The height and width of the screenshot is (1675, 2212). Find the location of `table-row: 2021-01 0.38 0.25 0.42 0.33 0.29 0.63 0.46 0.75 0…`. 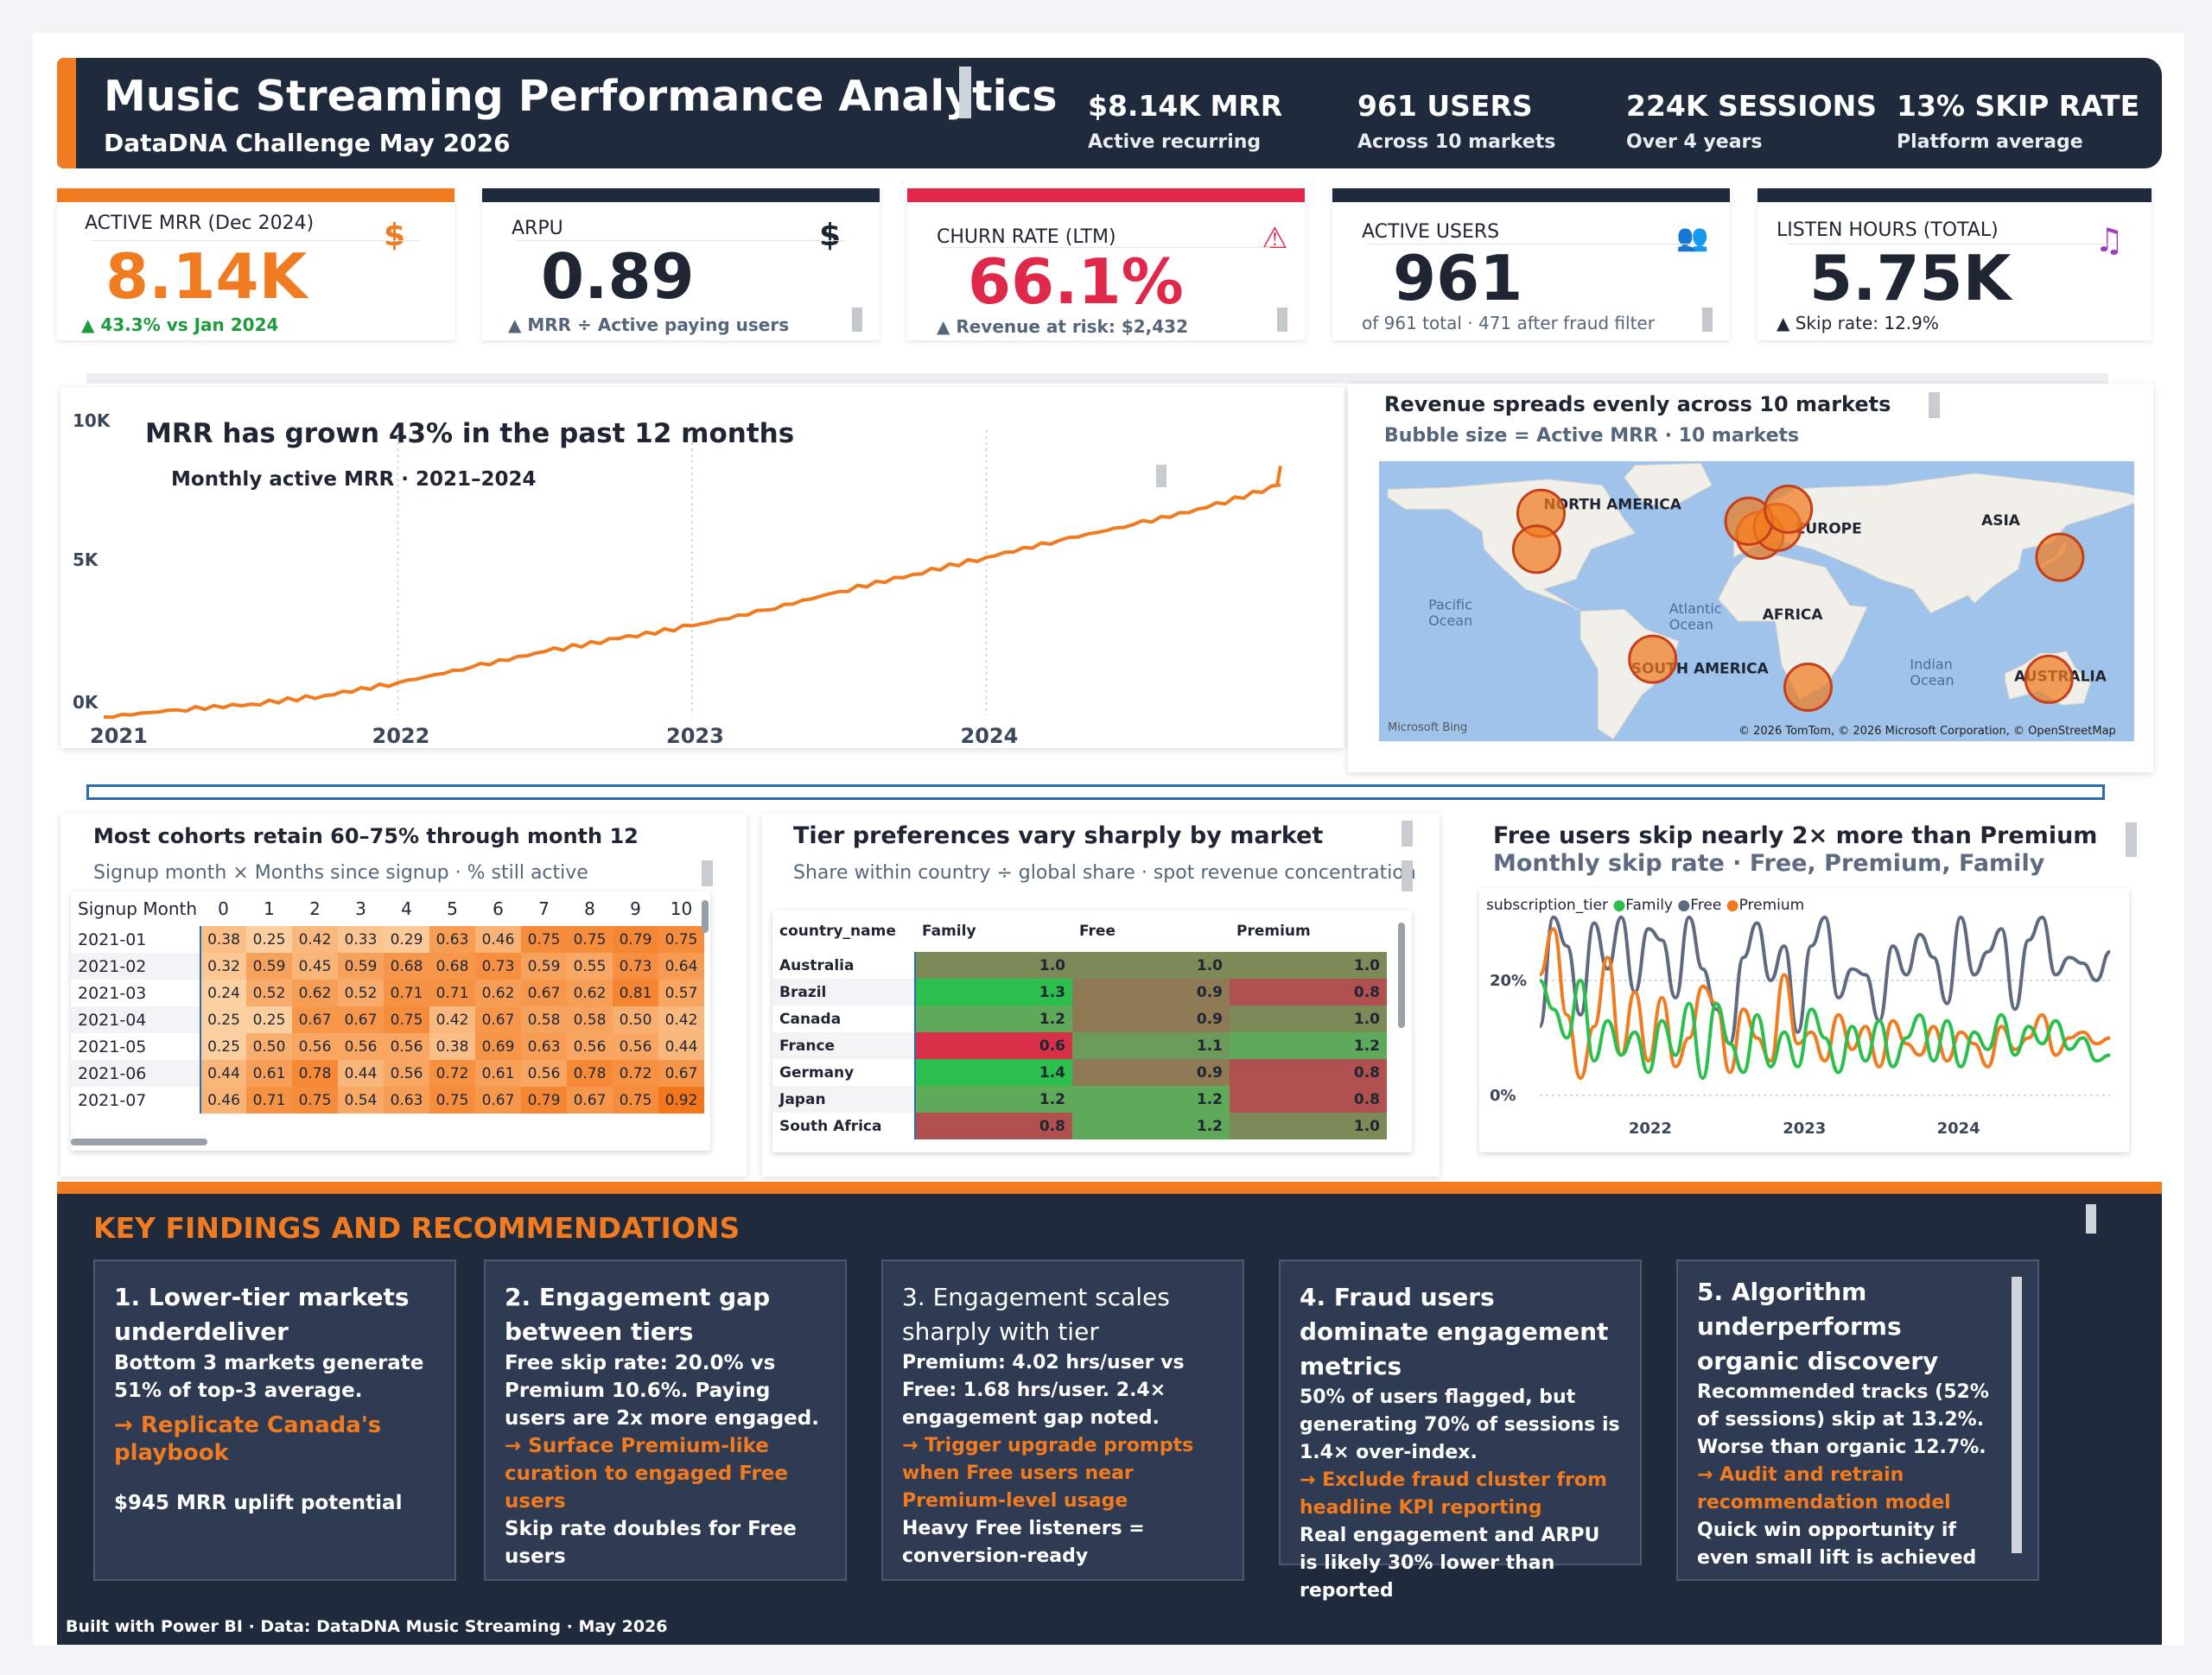

table-row: 2021-01 0.38 0.25 0.42 0.33 0.29 0.63 0.46 0.75 0… is located at coordinates (387, 940).